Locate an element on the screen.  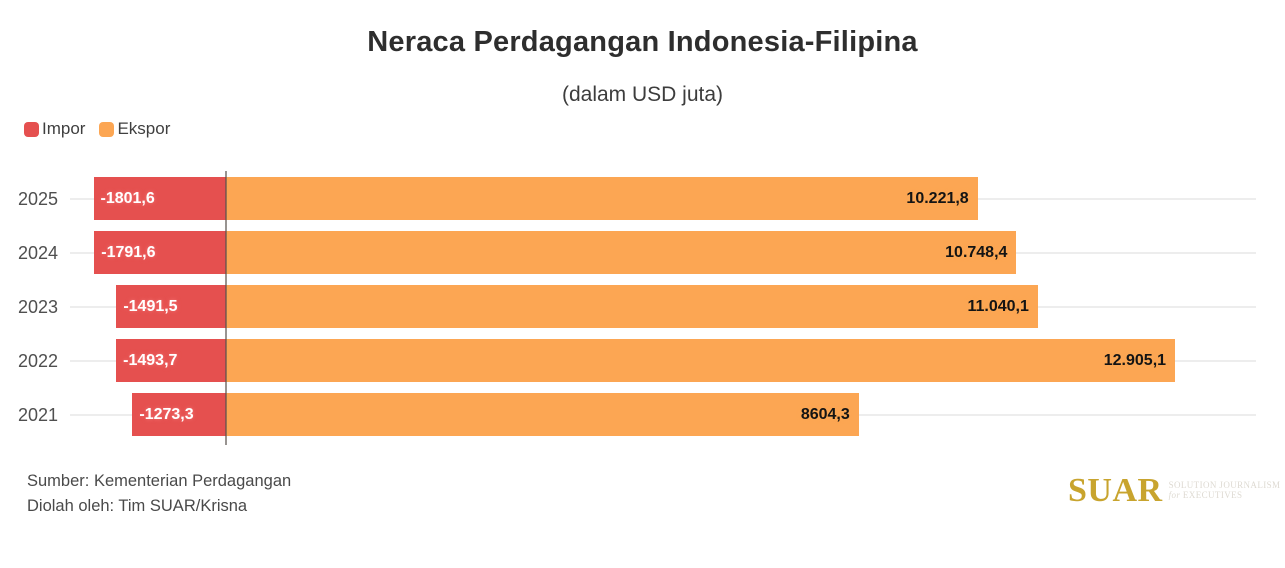
zero-axis-line is located at coordinates (226, 308).